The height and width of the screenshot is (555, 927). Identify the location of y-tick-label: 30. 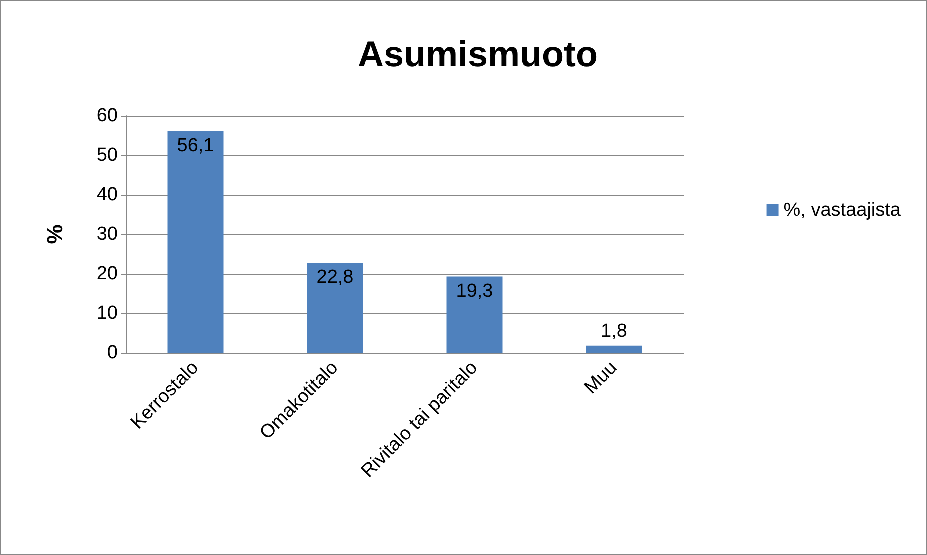
(107, 234).